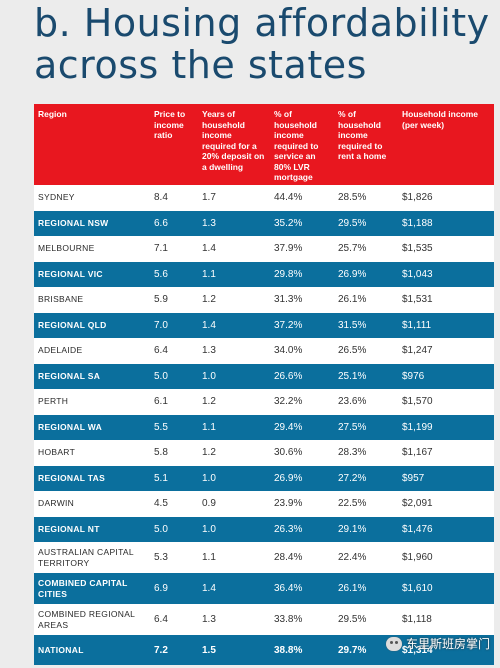  I want to click on household-income-cell: $1,199, so click(446, 427).